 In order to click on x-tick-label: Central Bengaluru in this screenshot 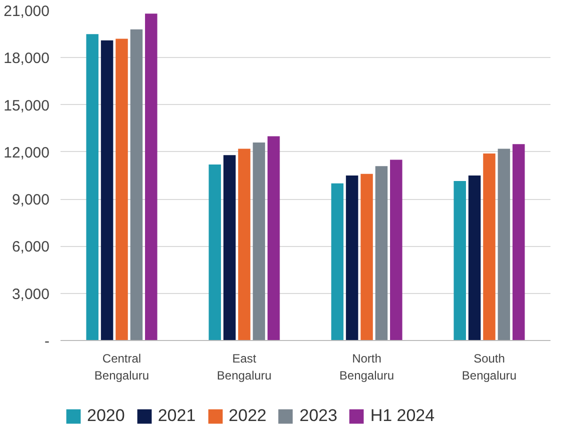, I will do `click(122, 367)`.